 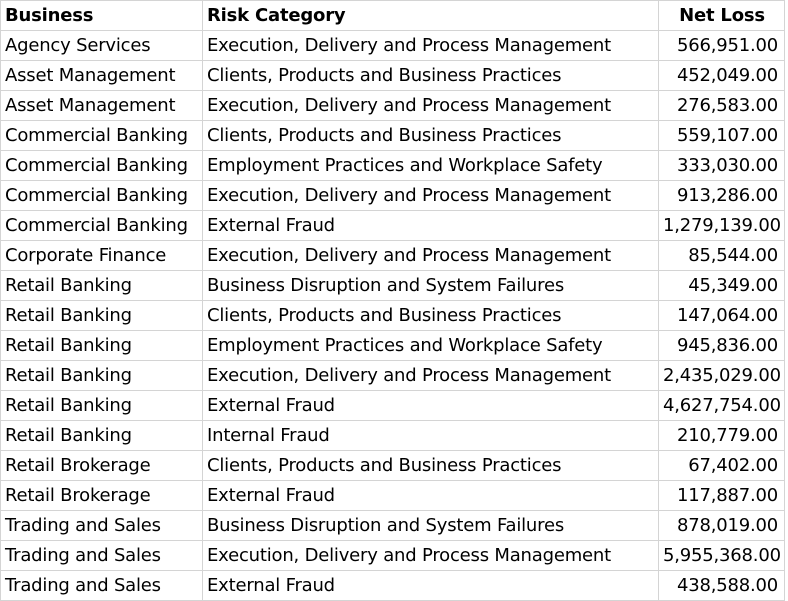 What do you see at coordinates (721, 225) in the screenshot?
I see `cell-net-loss: 1,279,139.00` at bounding box center [721, 225].